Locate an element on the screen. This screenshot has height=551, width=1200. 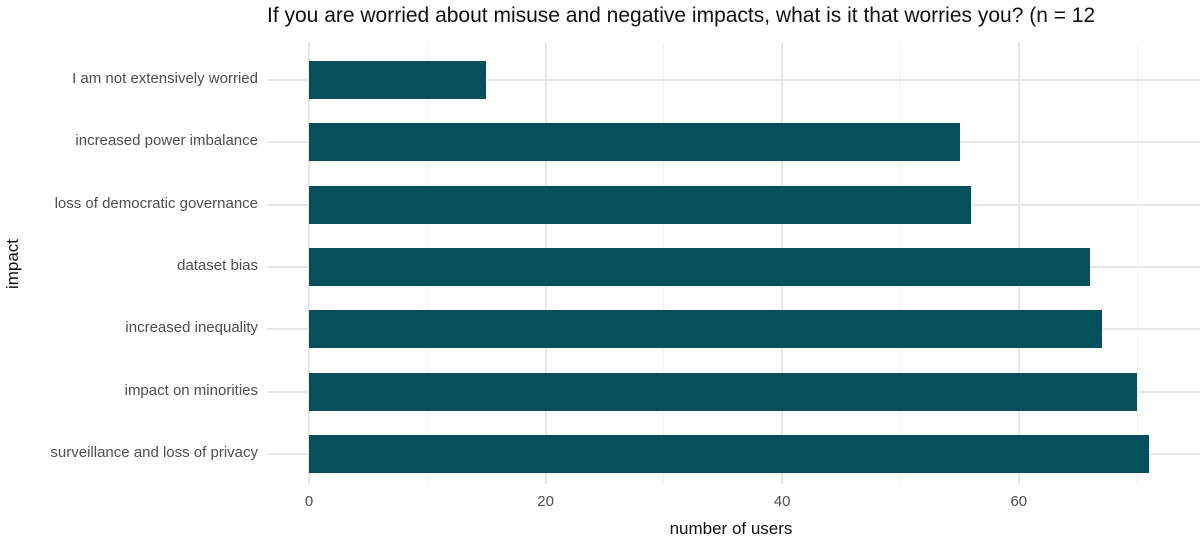
x-tick-label: 0 is located at coordinates (309, 501).